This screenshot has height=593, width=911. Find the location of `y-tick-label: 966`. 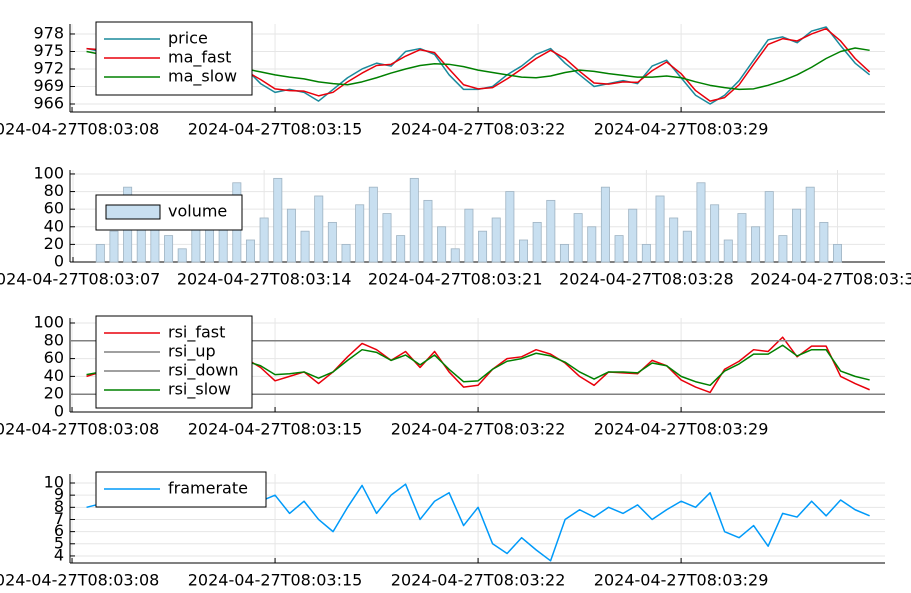

y-tick-label: 966 is located at coordinates (48, 103).